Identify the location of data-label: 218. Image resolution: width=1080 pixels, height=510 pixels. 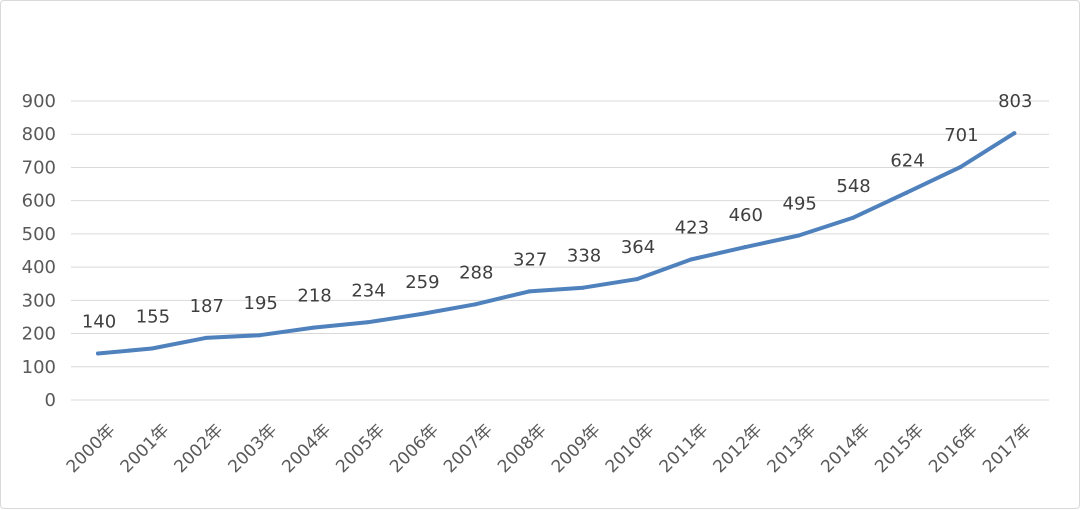
(314, 296).